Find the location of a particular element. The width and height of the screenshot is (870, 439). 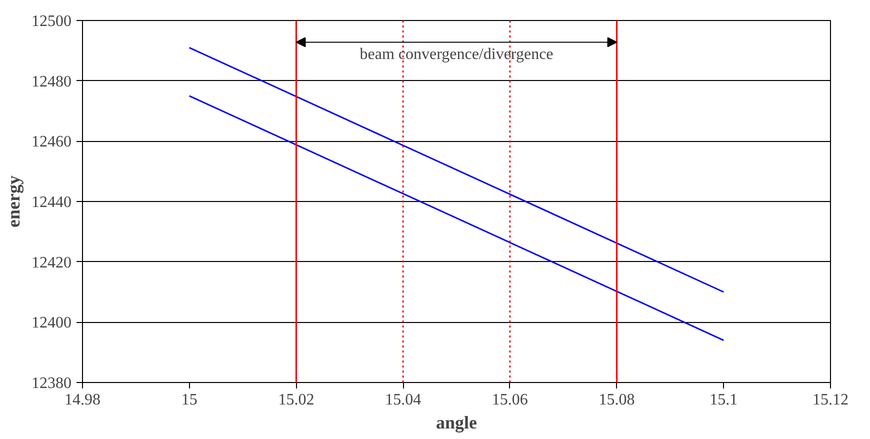

y-tick-label: 12500 is located at coordinates (52, 21).